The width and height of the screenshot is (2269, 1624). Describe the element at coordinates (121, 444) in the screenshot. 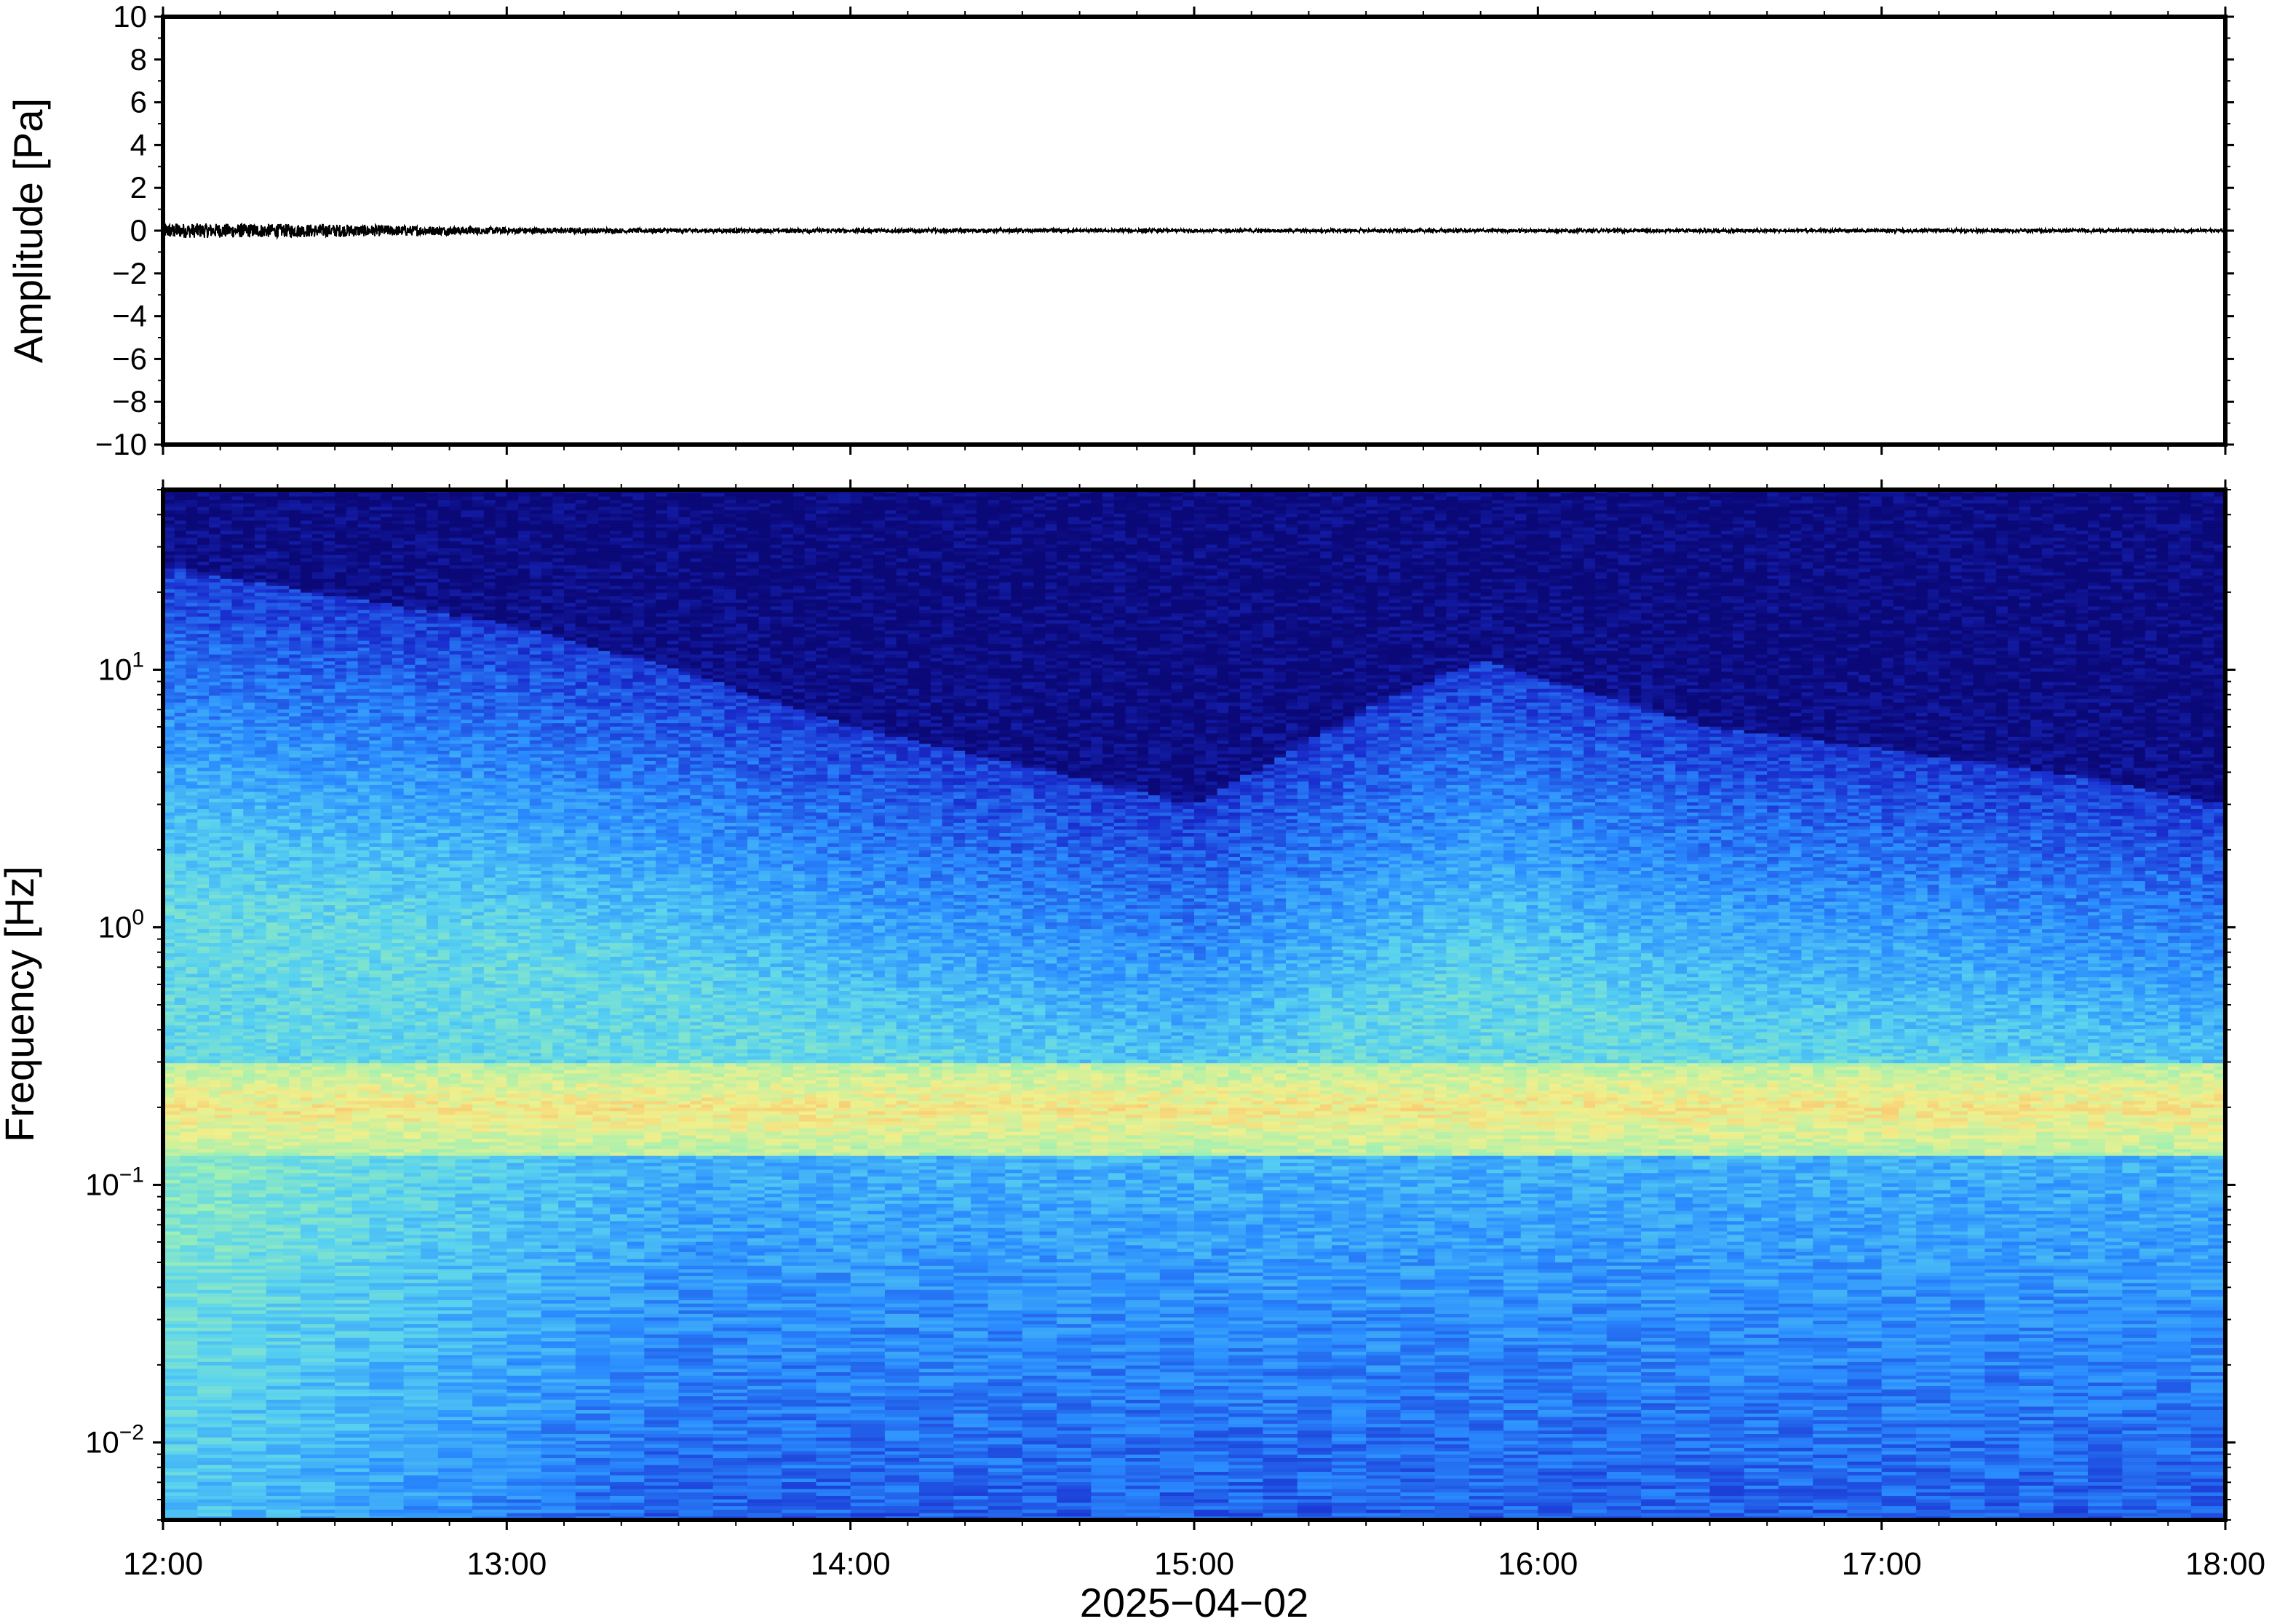

I see `waveform-ytick-label: −10` at that location.